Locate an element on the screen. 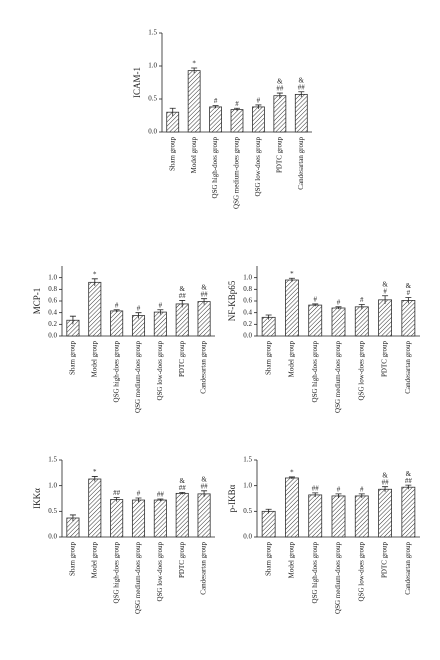 The height and width of the screenshot is (660, 440). y-axis-label: MCP-1 is located at coordinates (37, 301).